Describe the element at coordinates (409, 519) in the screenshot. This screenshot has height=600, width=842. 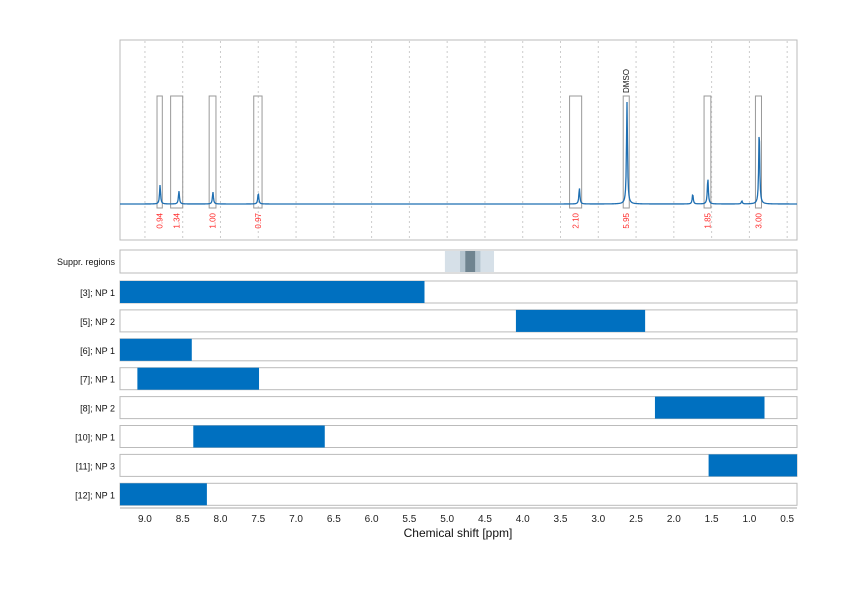
I see `x-tick-label: 5.5` at that location.